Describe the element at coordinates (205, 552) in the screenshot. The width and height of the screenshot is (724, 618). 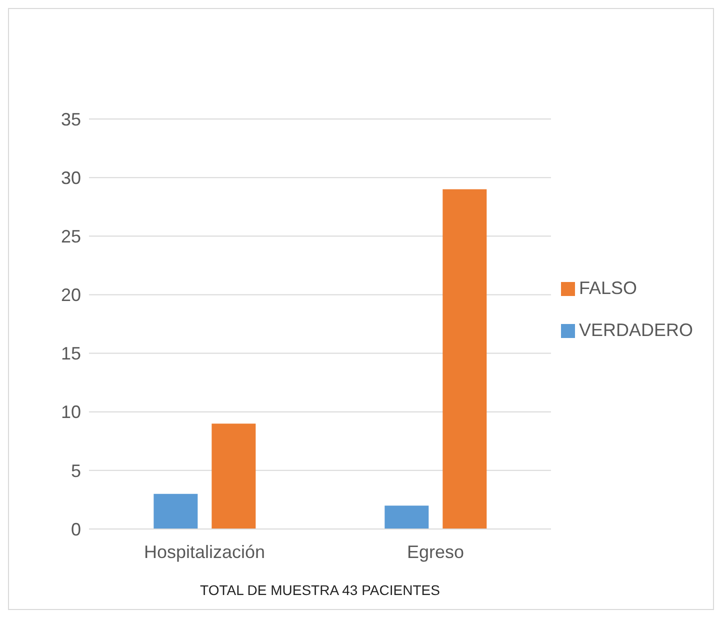
I see `x-tick-label: Hospitalización` at that location.